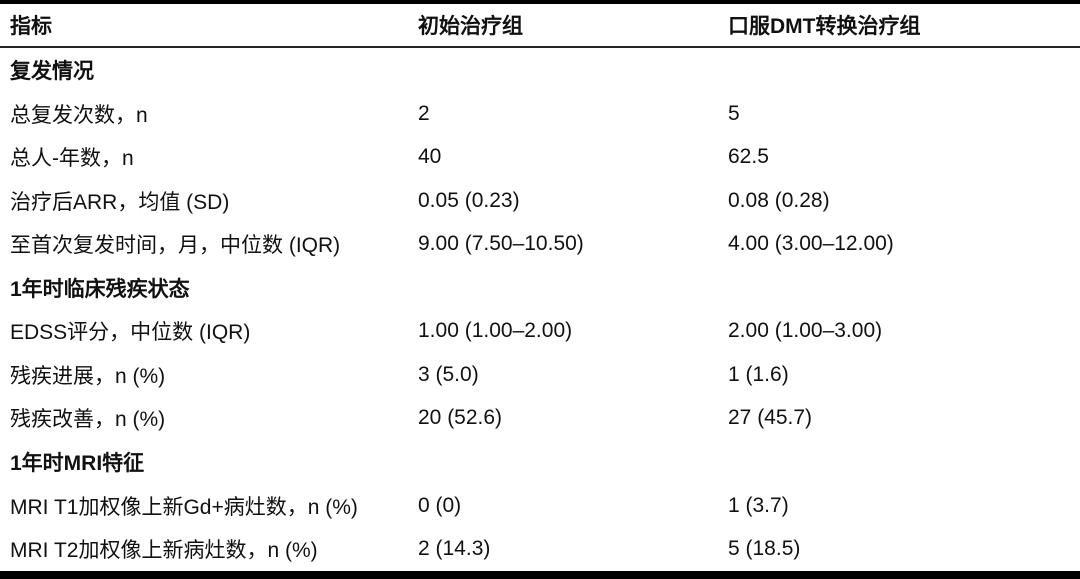  I want to click on table-row: 治疗后ARR，均值 (SD) 0.05 (0.23) 0.08 (0.28), so click(540, 201).